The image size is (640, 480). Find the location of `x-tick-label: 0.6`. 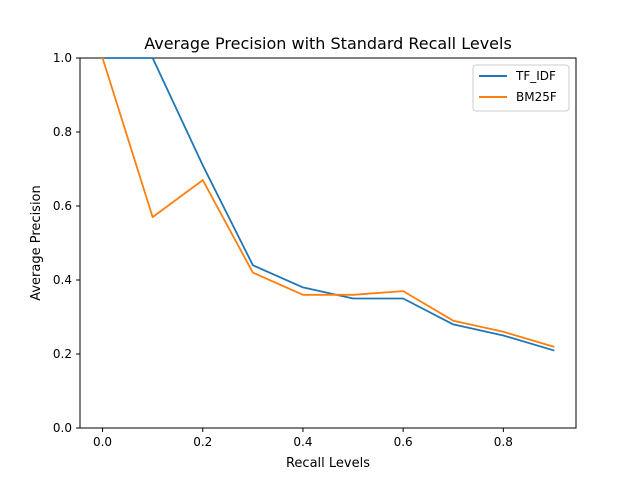

x-tick-label: 0.6 is located at coordinates (403, 442).